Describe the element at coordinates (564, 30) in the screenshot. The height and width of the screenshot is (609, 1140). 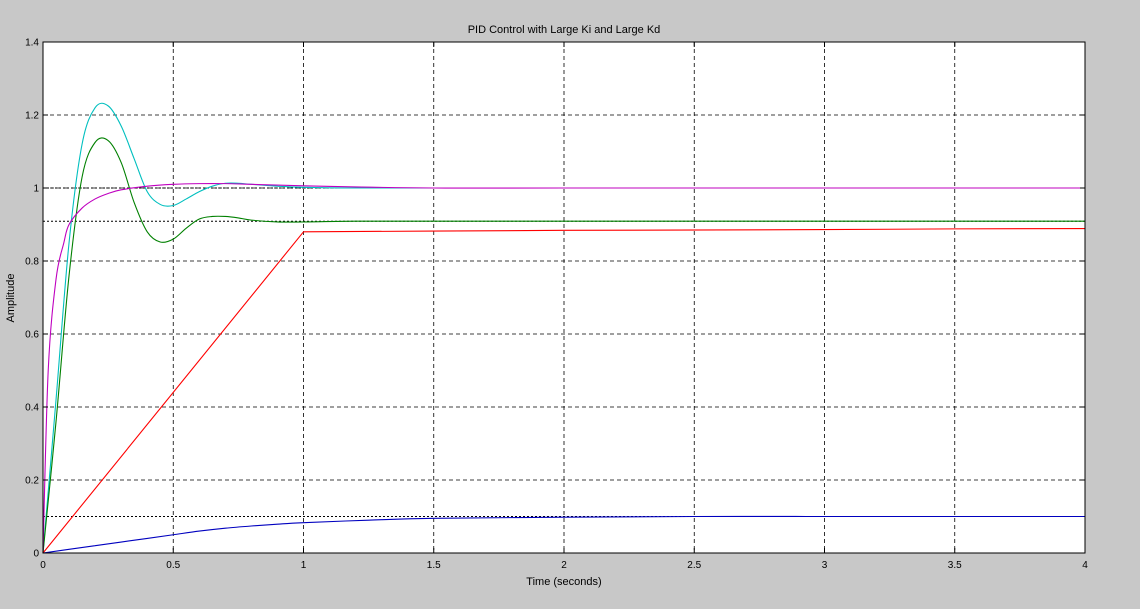
I see `chart-title: PID Control with Large Ki and Large Kd` at that location.